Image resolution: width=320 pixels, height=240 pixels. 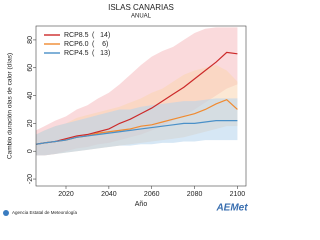 What do you see at coordinates (30, 96) in the screenshot?
I see `y-tick-label: 40` at bounding box center [30, 96].